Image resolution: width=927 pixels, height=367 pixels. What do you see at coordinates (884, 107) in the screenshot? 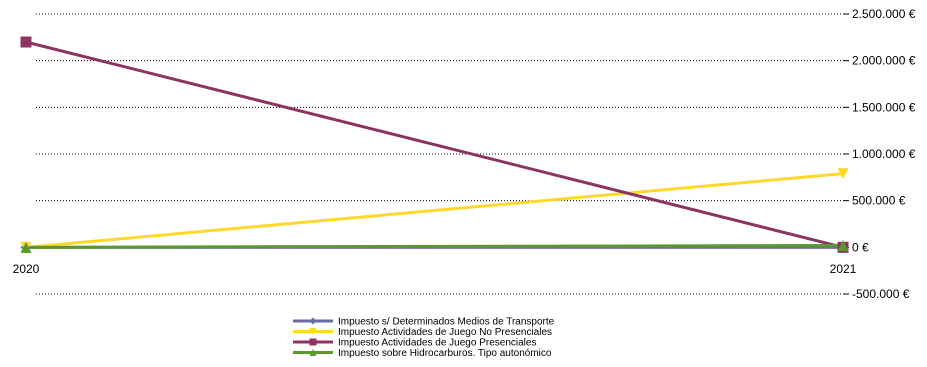
I see `y-tick-label: 1.500.000 €` at bounding box center [884, 107].